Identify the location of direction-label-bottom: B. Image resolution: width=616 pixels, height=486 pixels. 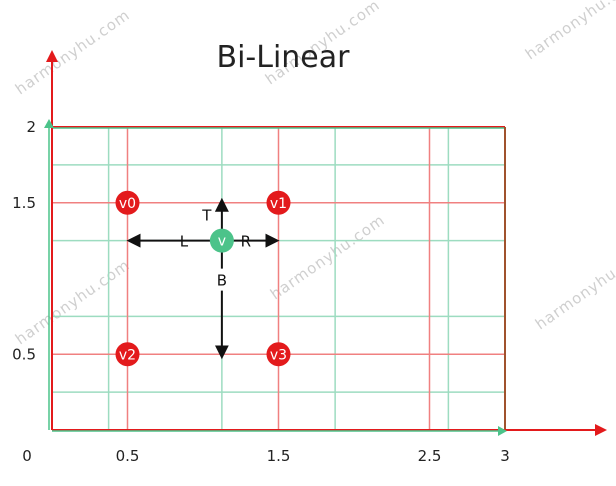
(222, 281).